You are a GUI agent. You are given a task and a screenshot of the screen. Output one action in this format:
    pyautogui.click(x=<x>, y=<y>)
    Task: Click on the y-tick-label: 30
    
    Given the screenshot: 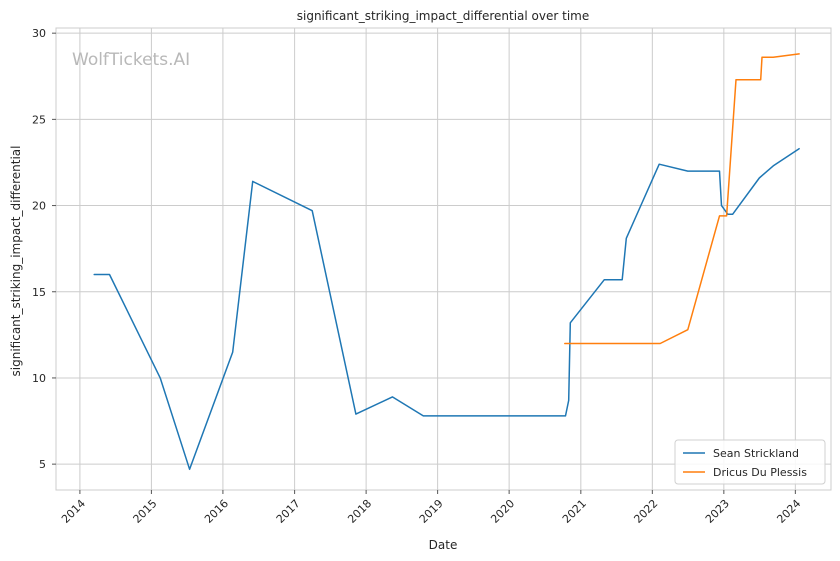 What is the action you would take?
    pyautogui.click(x=39, y=33)
    